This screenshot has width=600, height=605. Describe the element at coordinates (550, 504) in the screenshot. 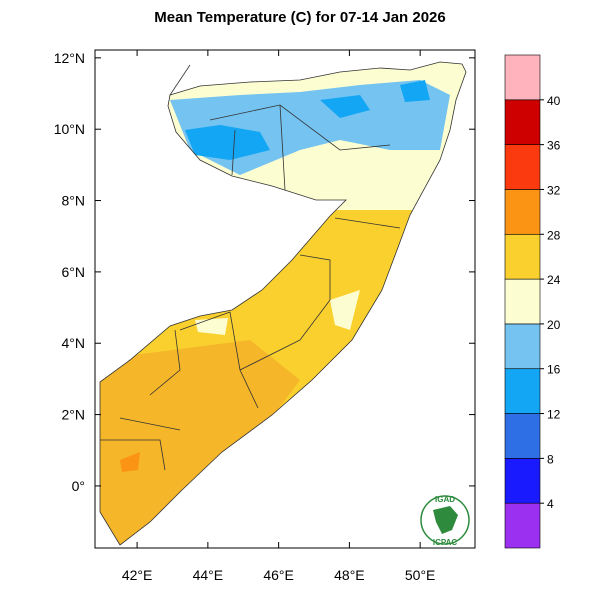

I see `colorbar-label: 4` at that location.